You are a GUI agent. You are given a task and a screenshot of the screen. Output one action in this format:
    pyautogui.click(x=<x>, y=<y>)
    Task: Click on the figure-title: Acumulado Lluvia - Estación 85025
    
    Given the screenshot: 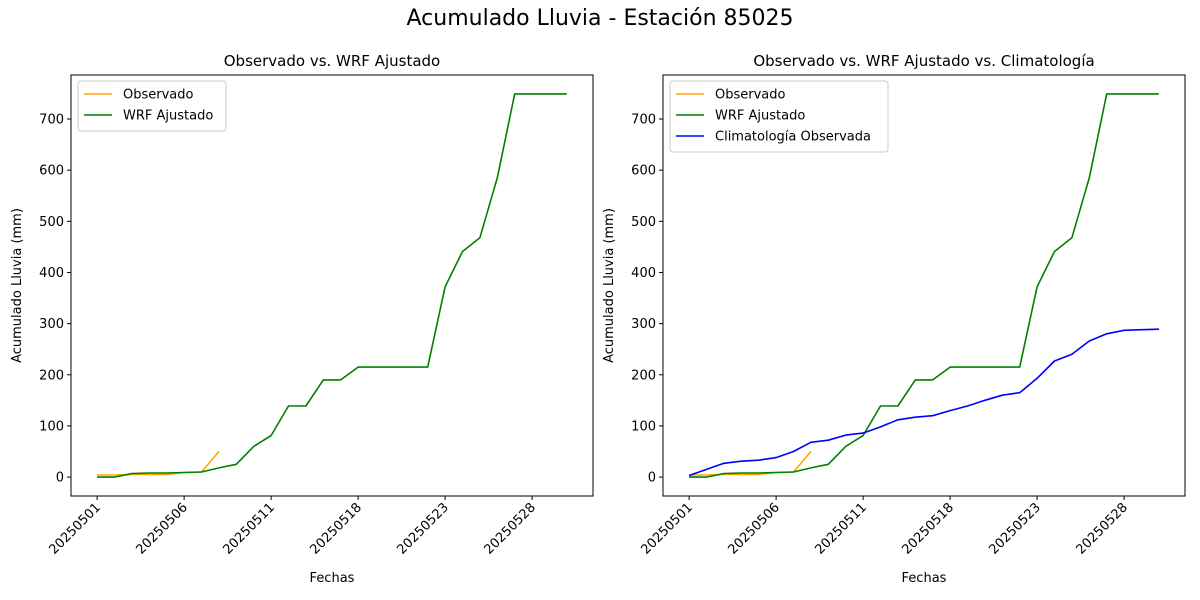 What is the action you would take?
    pyautogui.click(x=600, y=18)
    